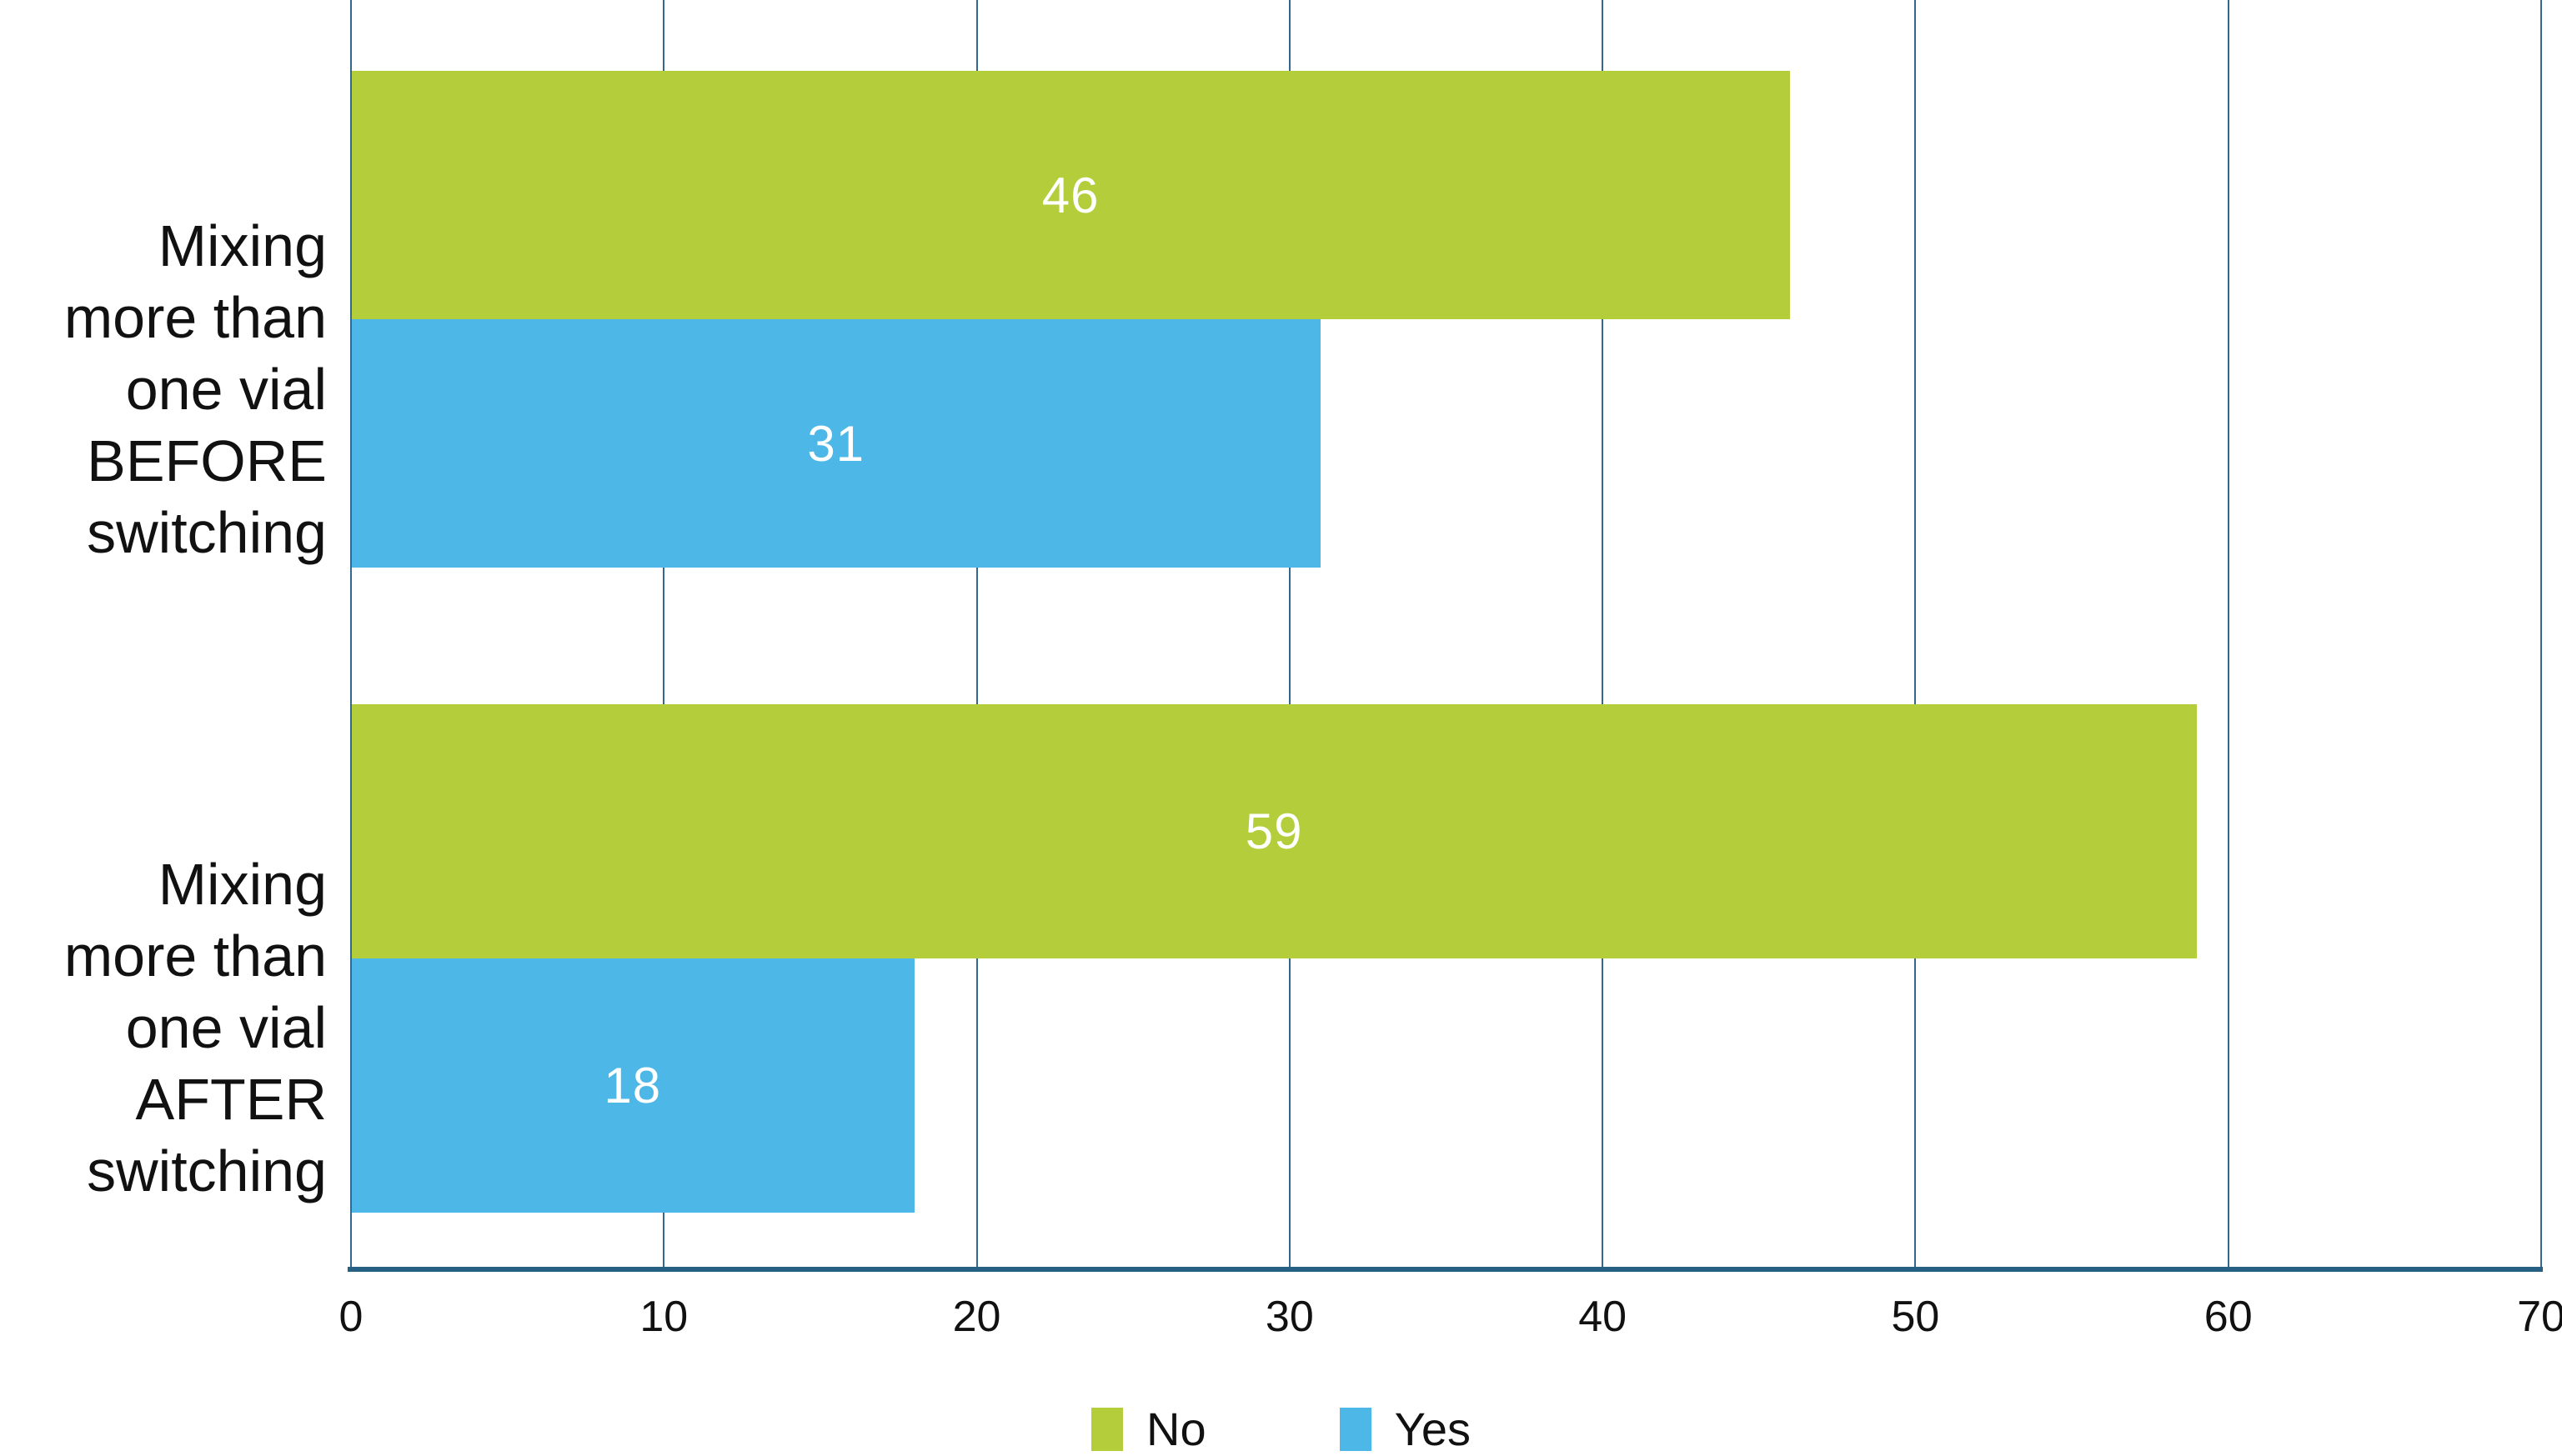 The image size is (2562, 1456). What do you see at coordinates (2229, 1317) in the screenshot?
I see `x-tick-label-60: 60` at bounding box center [2229, 1317].